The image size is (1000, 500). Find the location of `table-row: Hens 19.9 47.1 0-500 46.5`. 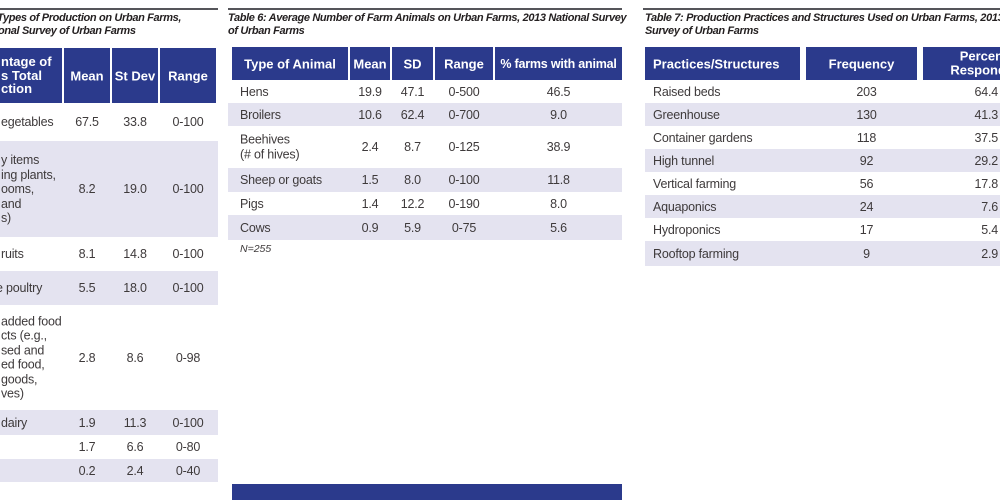

table-row: Hens 19.9 47.1 0-500 46.5 is located at coordinates (405, 91).